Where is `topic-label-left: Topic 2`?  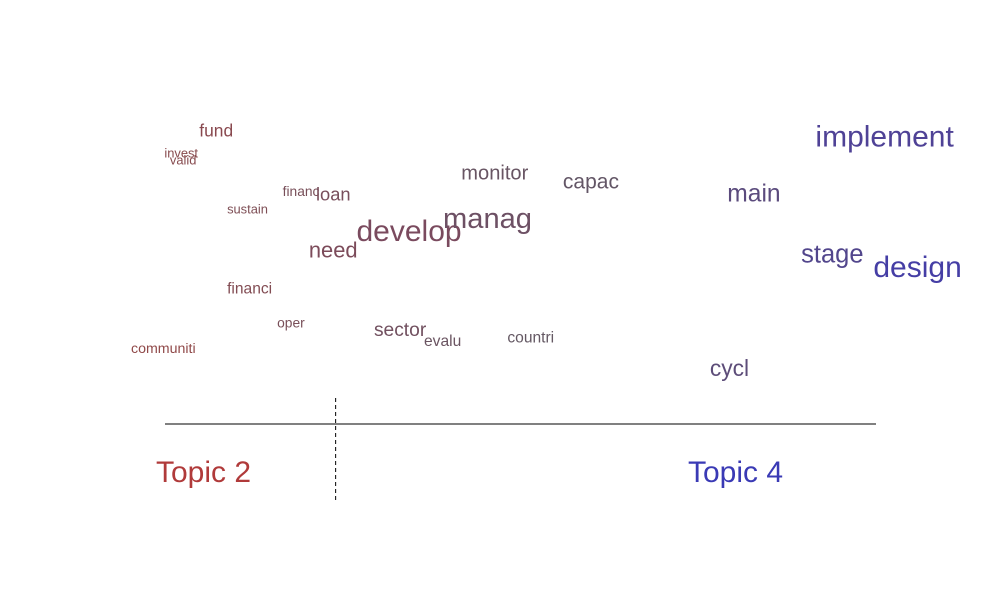 topic-label-left: Topic 2 is located at coordinates (203, 472).